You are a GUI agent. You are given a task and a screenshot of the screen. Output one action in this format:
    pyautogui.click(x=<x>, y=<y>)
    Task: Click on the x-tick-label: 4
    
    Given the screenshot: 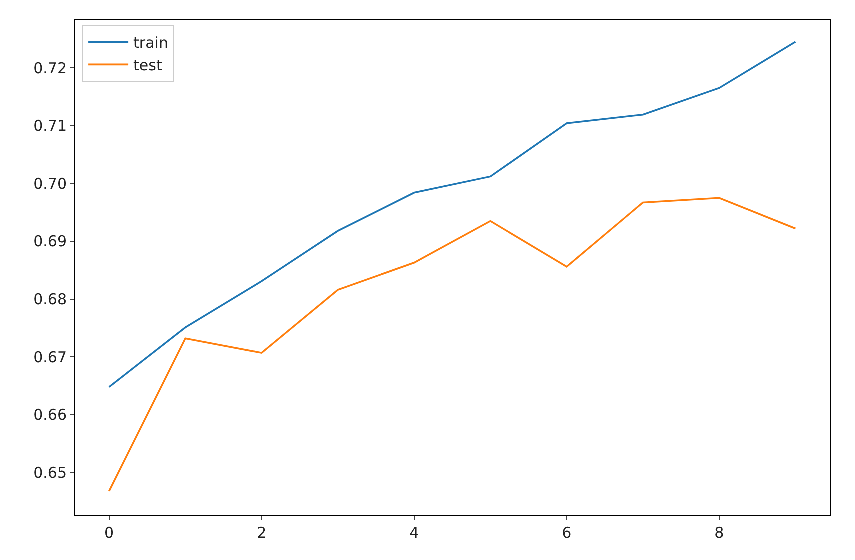 What is the action you would take?
    pyautogui.click(x=415, y=533)
    